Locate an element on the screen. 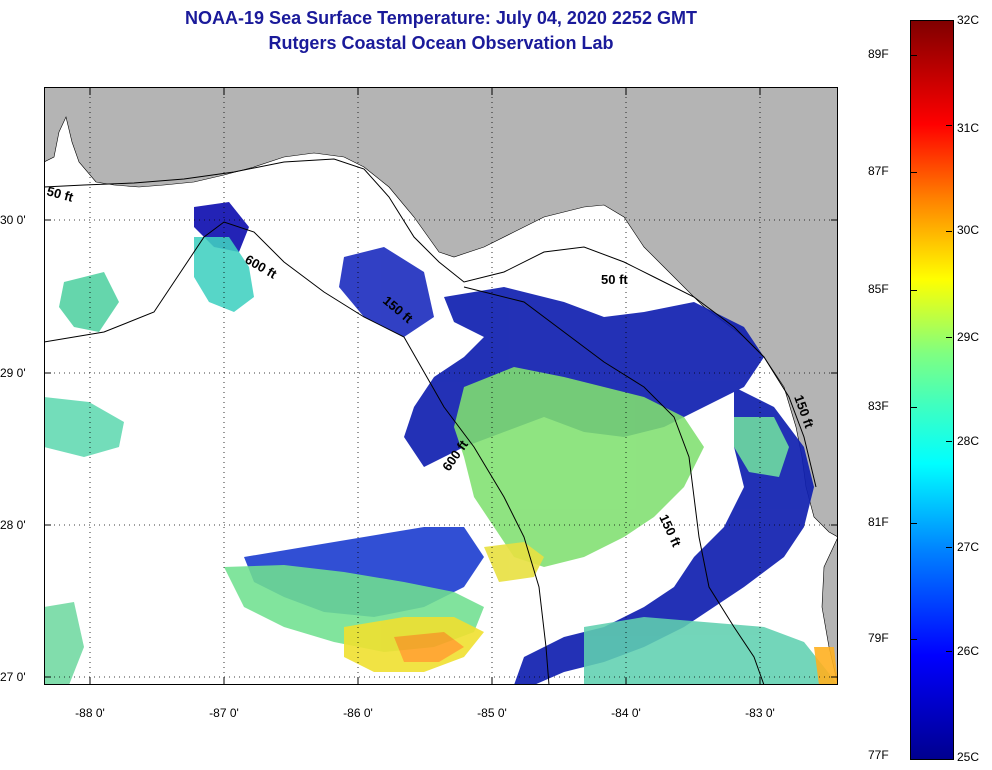 This screenshot has height=770, width=992. colorbar-celsius-label: 26C is located at coordinates (968, 651).